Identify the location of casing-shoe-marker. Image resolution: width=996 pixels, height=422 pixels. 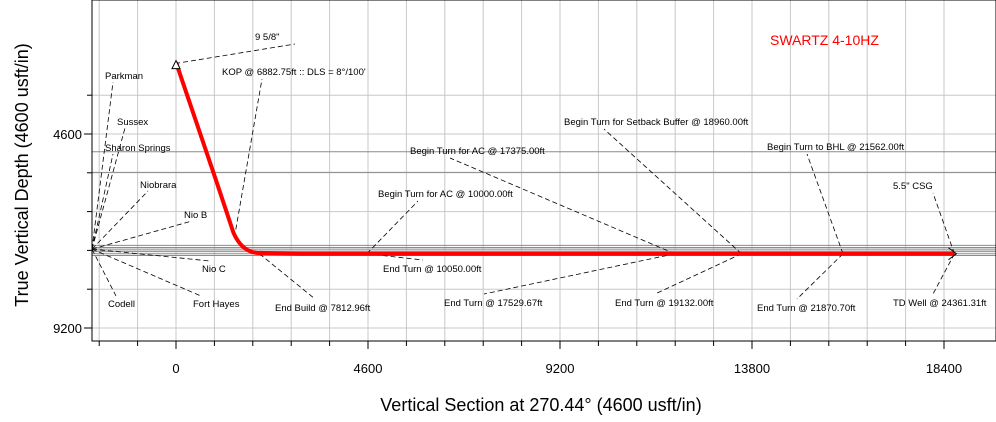
(176, 64).